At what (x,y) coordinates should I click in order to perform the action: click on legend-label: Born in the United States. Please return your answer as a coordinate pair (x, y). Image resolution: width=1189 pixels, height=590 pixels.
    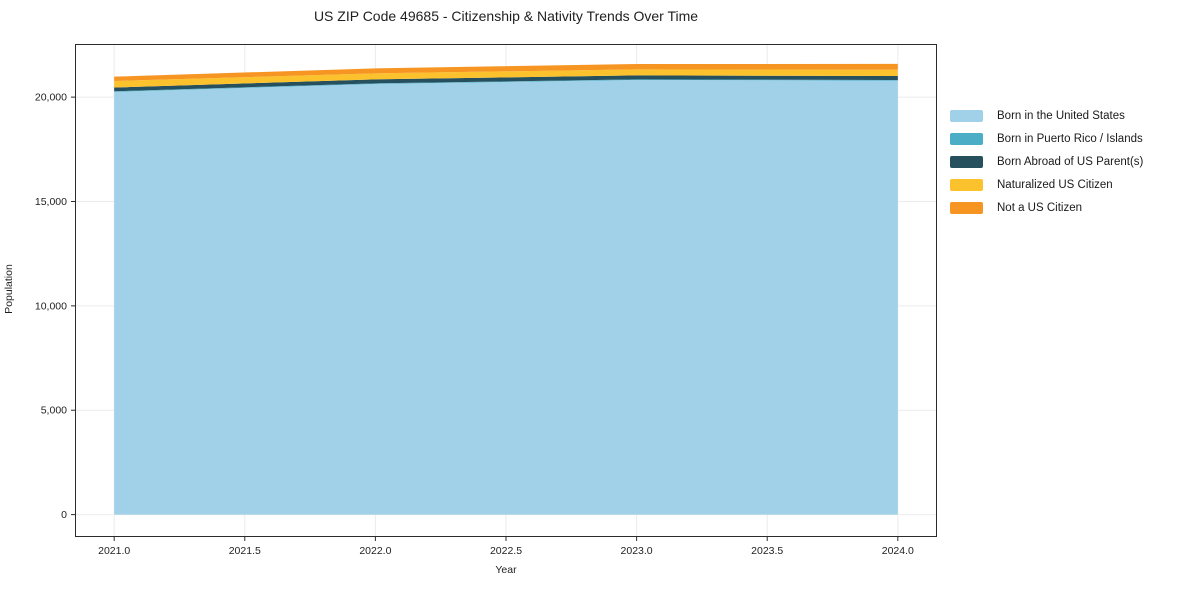
    Looking at the image, I should click on (1061, 115).